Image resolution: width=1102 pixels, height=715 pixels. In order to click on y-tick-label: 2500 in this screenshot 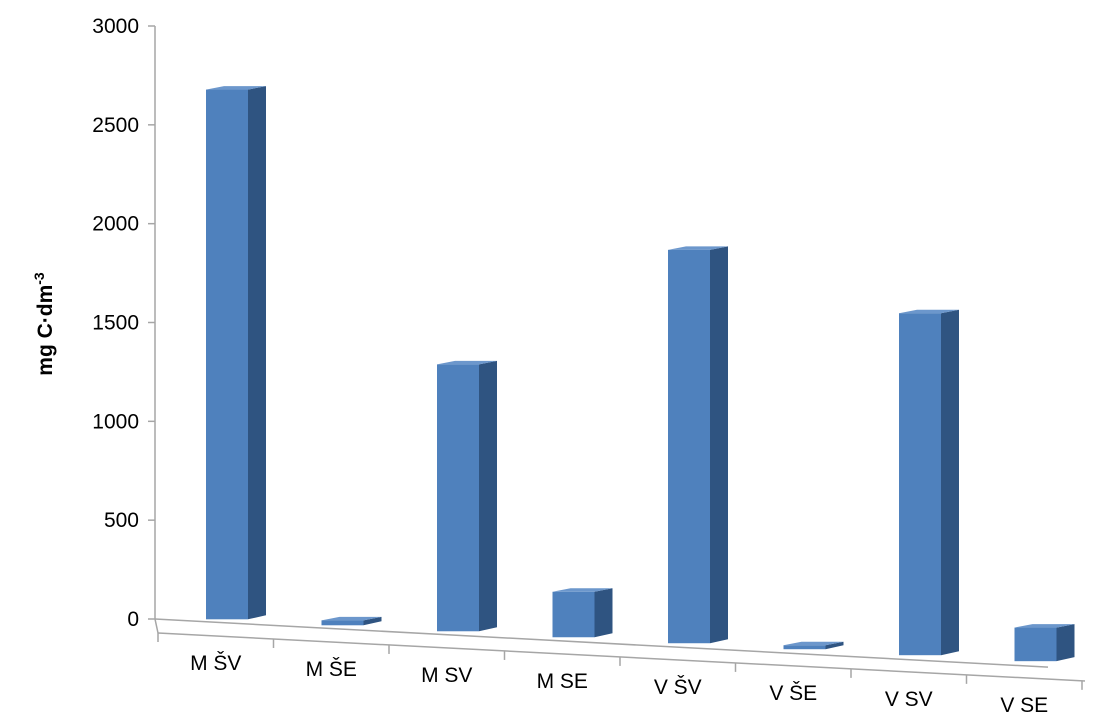, I will do `click(115, 125)`.